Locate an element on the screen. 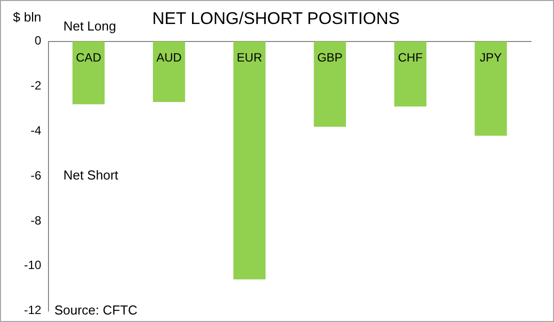  x-tick-label: AUD is located at coordinates (169, 57).